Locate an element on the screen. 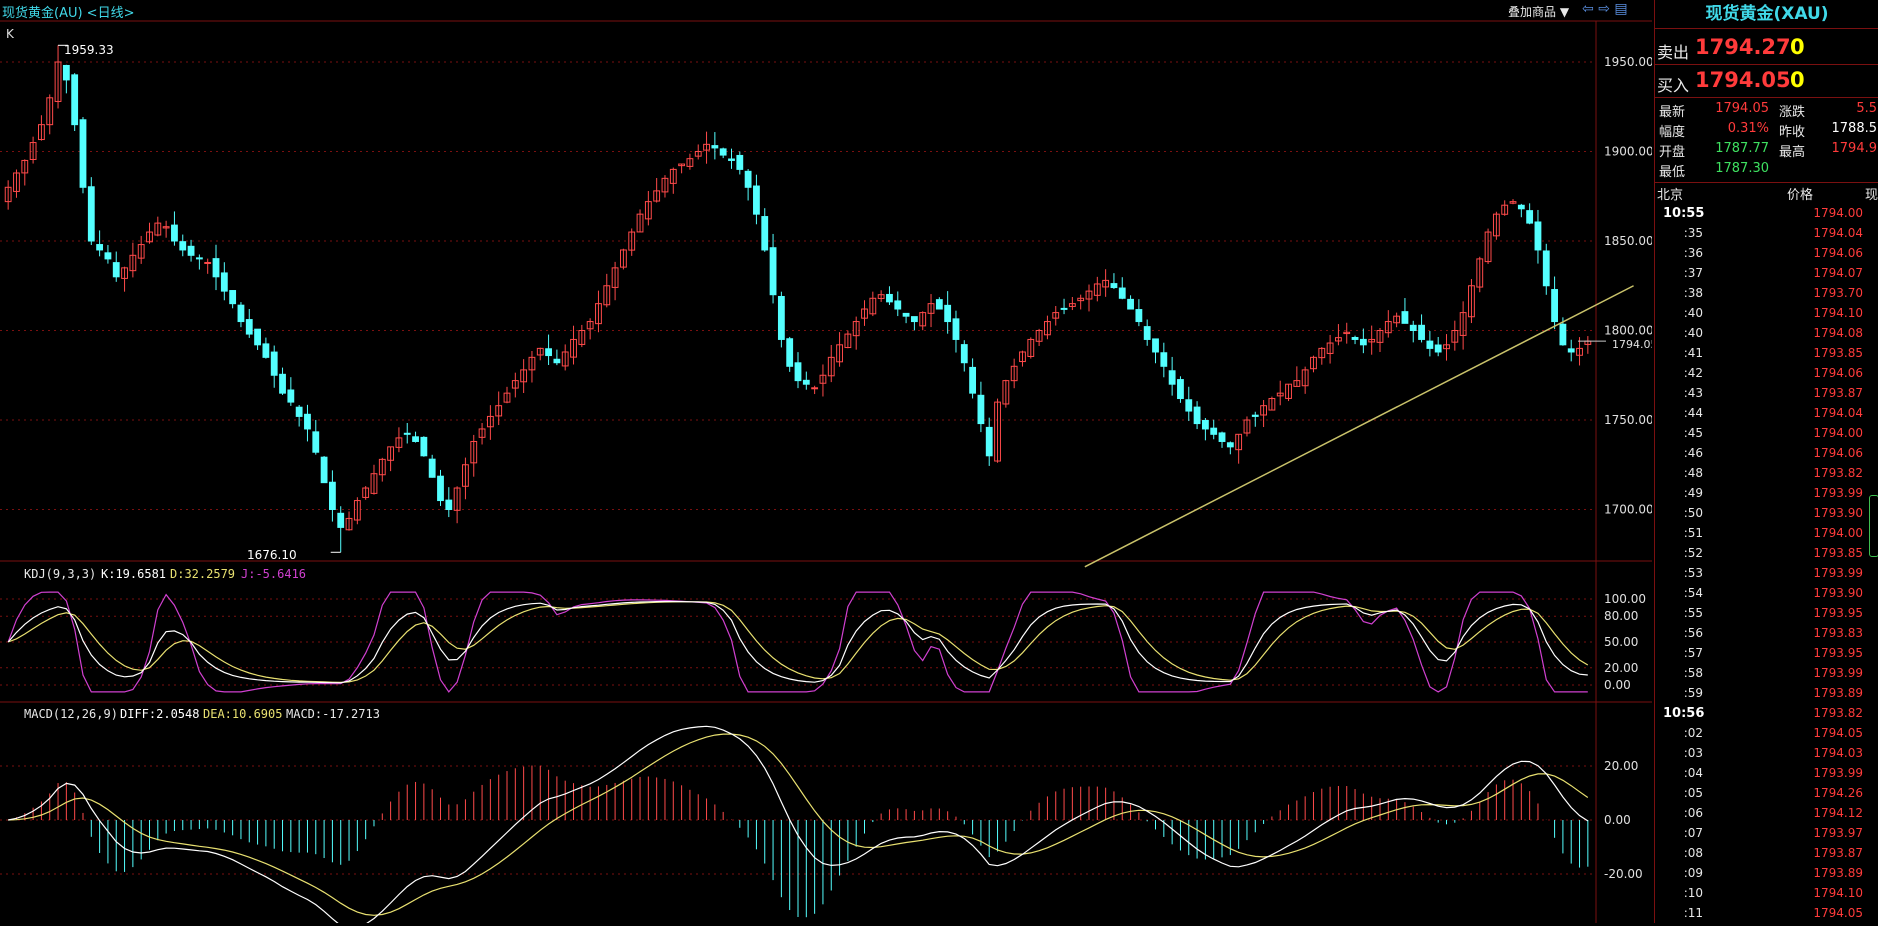 The height and width of the screenshot is (926, 1878). tick-row: :03 1794.03 is located at coordinates (1766, 756).